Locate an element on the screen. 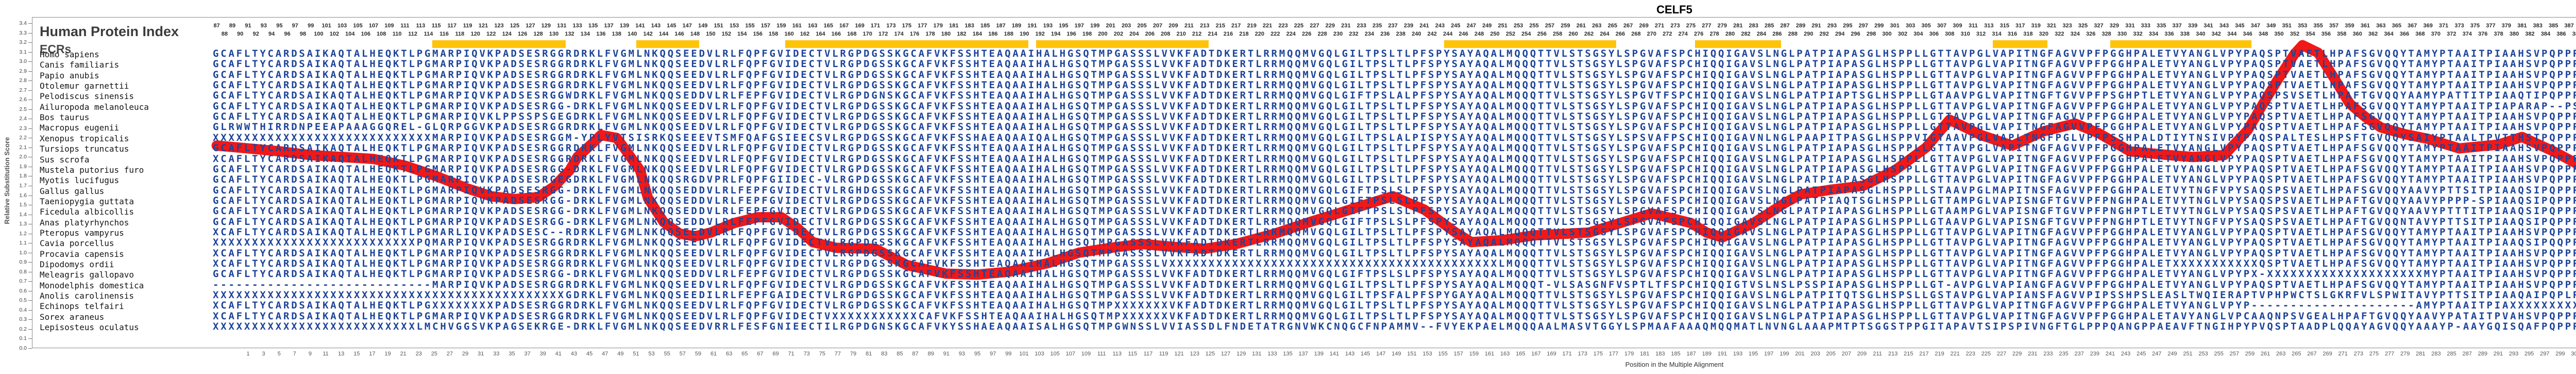 Image resolution: width=2576 pixels, height=374 pixels. bottom-column-number: 265 is located at coordinates (2296, 354).